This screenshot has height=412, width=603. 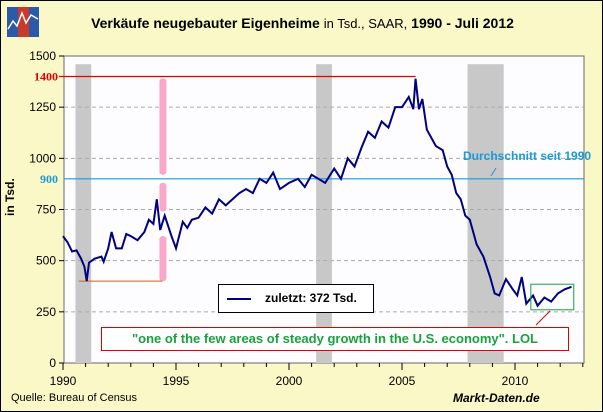 I want to click on y-tick-label: 250, so click(x=46, y=312).